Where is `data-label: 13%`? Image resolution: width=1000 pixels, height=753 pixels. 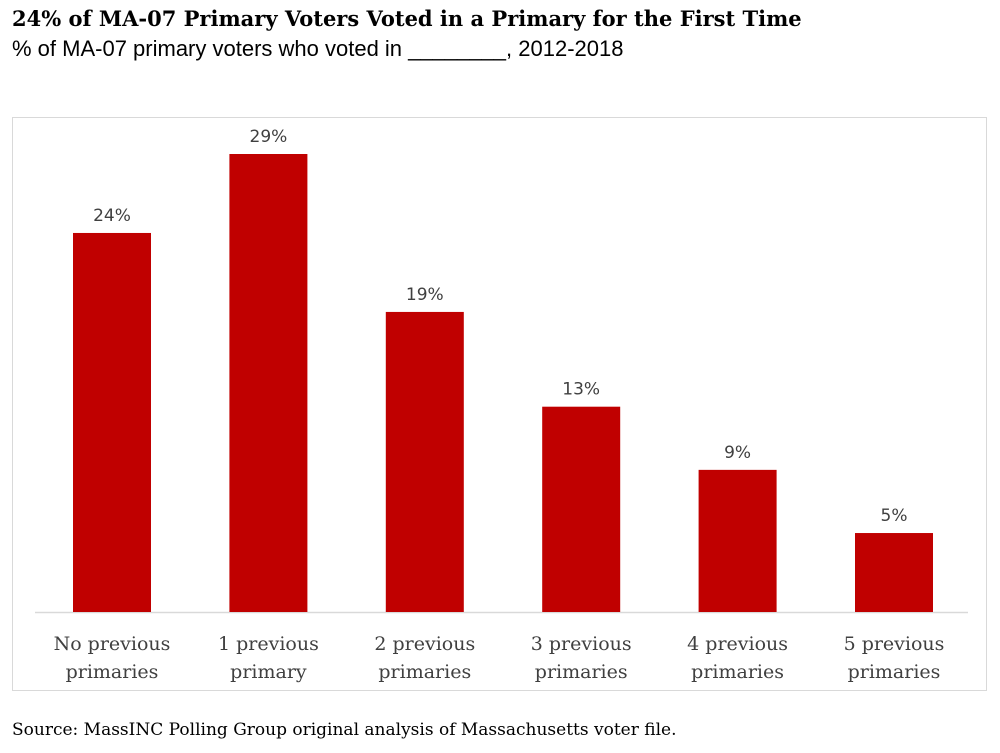 data-label: 13% is located at coordinates (581, 390).